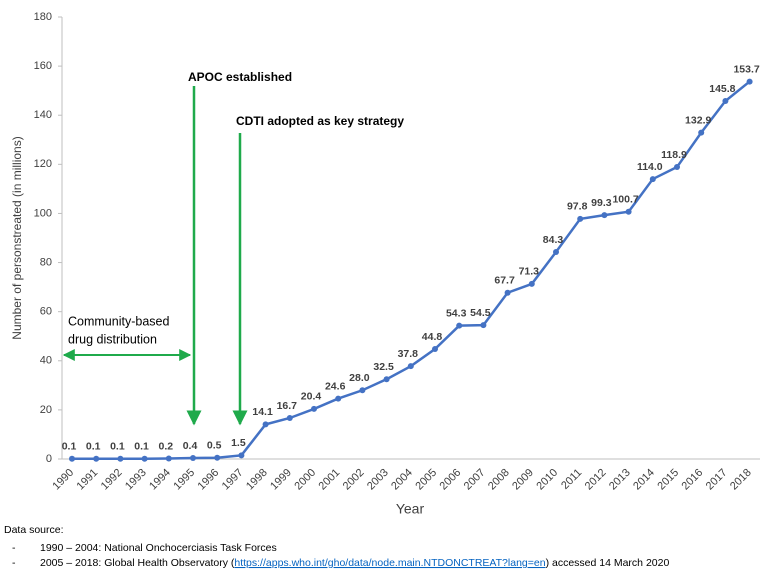  What do you see at coordinates (233, 480) in the screenshot?
I see `x-tick-label: 1997` at bounding box center [233, 480].